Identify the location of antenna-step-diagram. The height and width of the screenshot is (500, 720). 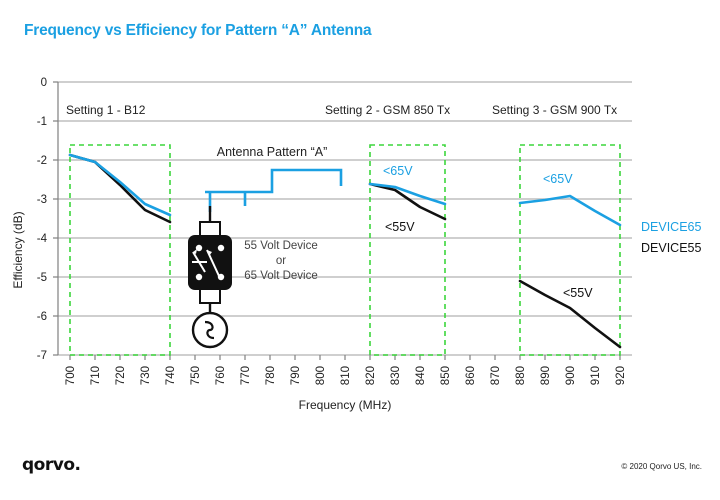
(274, 190).